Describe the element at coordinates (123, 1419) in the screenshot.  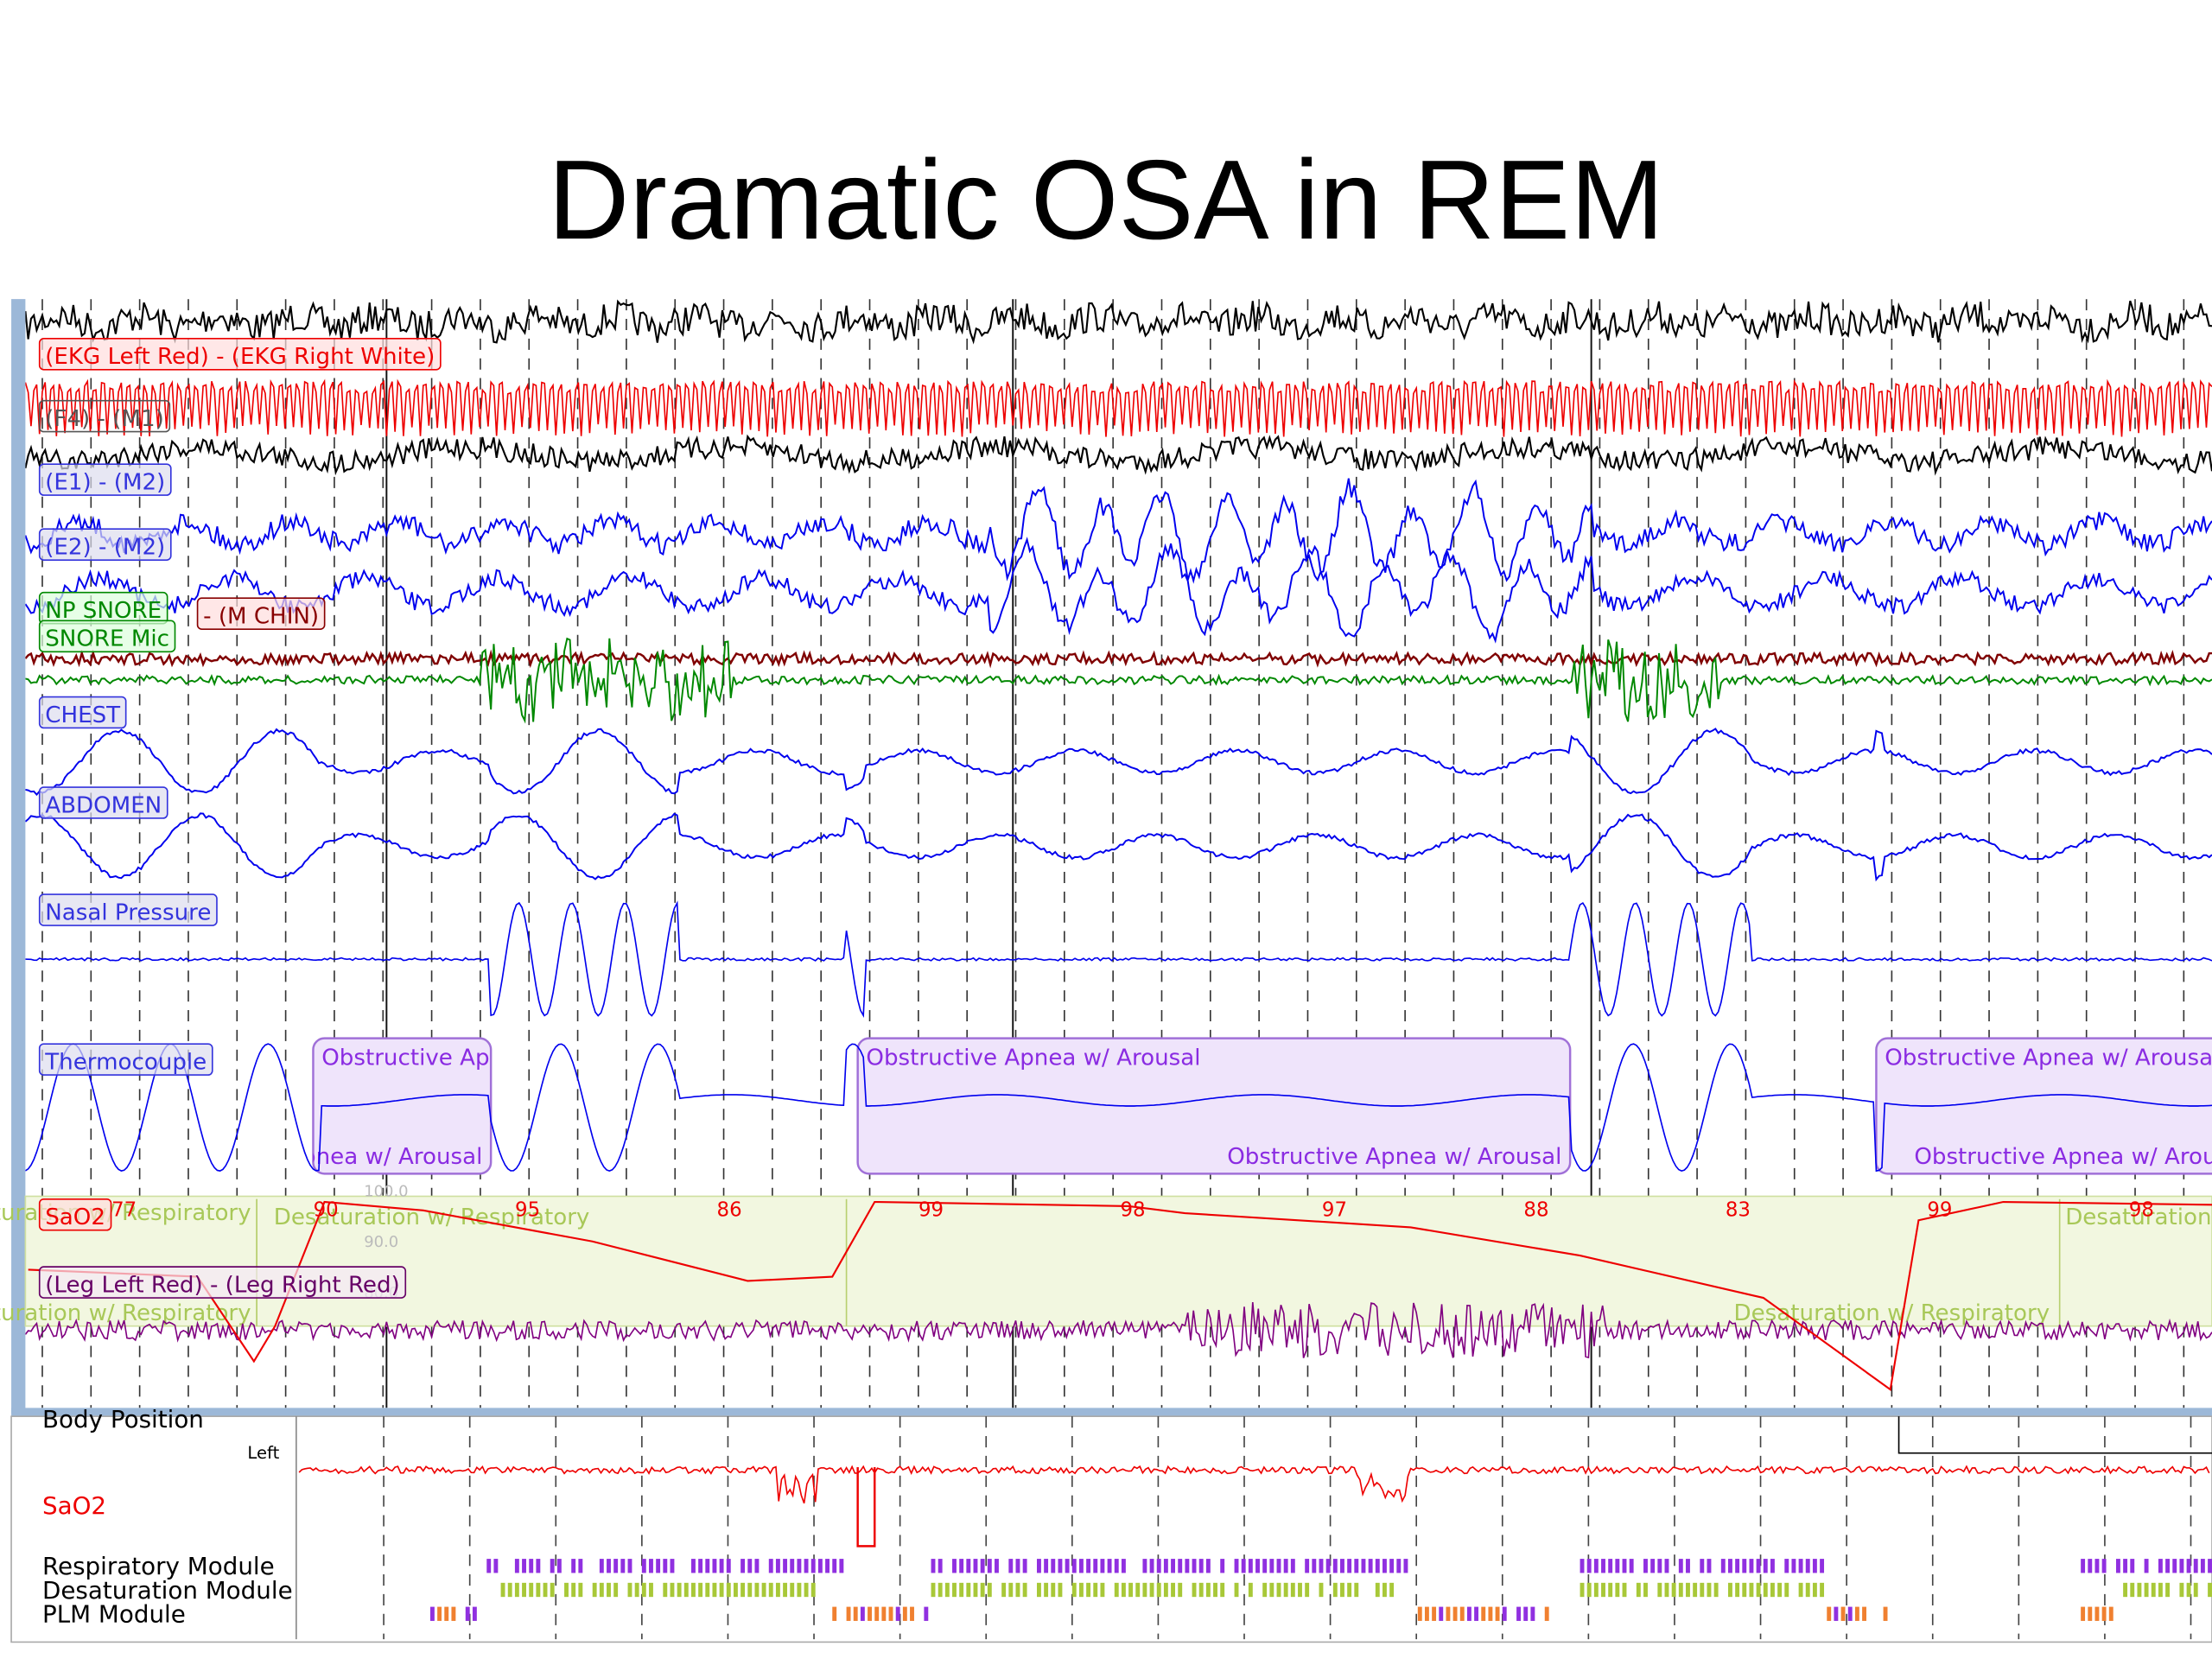
I see `overview-label: Body Position` at that location.